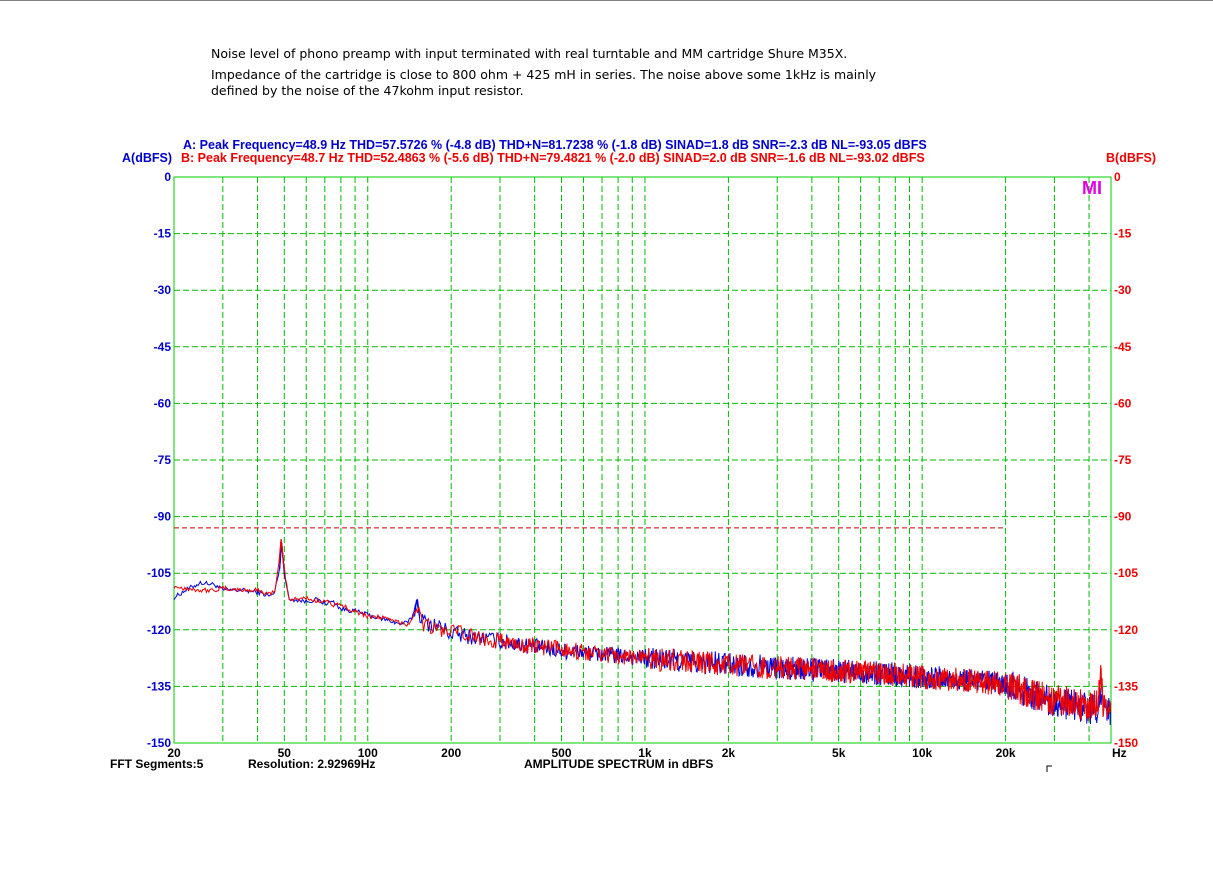 This screenshot has height=885, width=1213. Describe the element at coordinates (163, 234) in the screenshot. I see `y-tick-left: -15` at that location.